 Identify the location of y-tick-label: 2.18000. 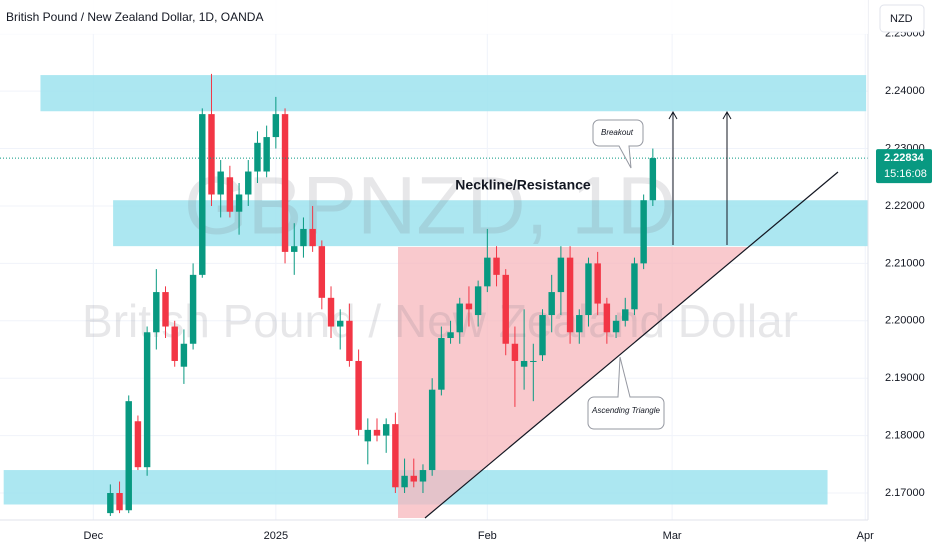
(905, 436).